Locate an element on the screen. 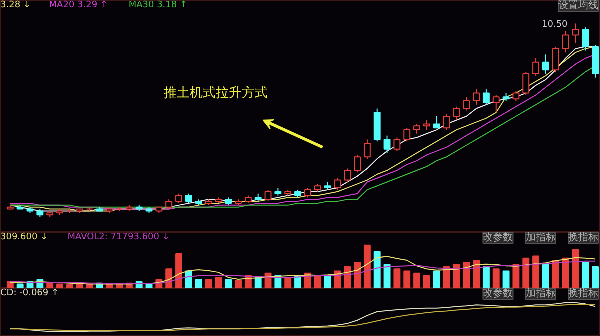 This screenshot has width=600, height=336. annotation: 10.50 is located at coordinates (555, 25).